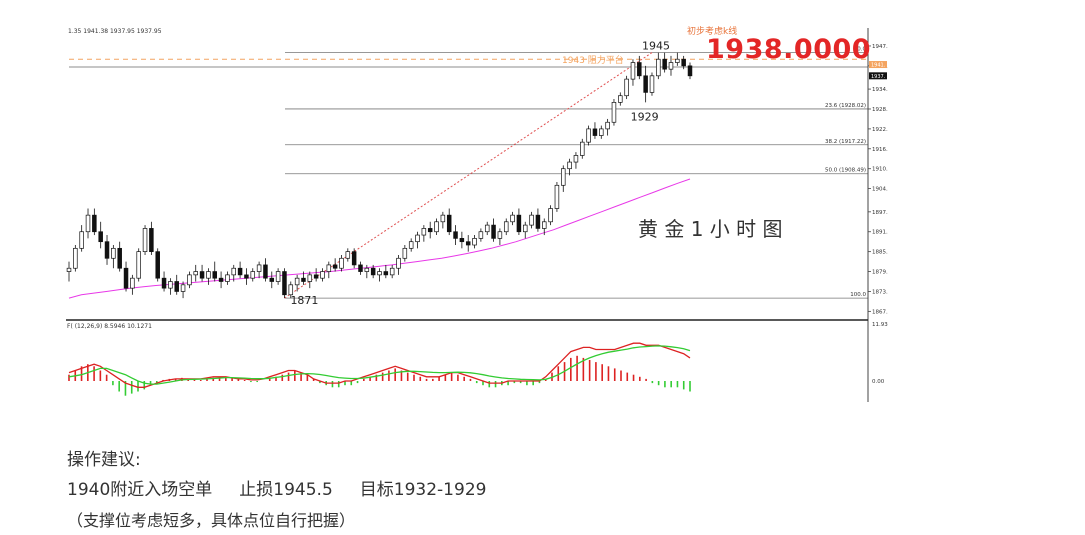  Describe the element at coordinates (211, 520) in the screenshot. I see `advice-line2: （支撑位考虑短多，具体点位自行把握）` at that location.